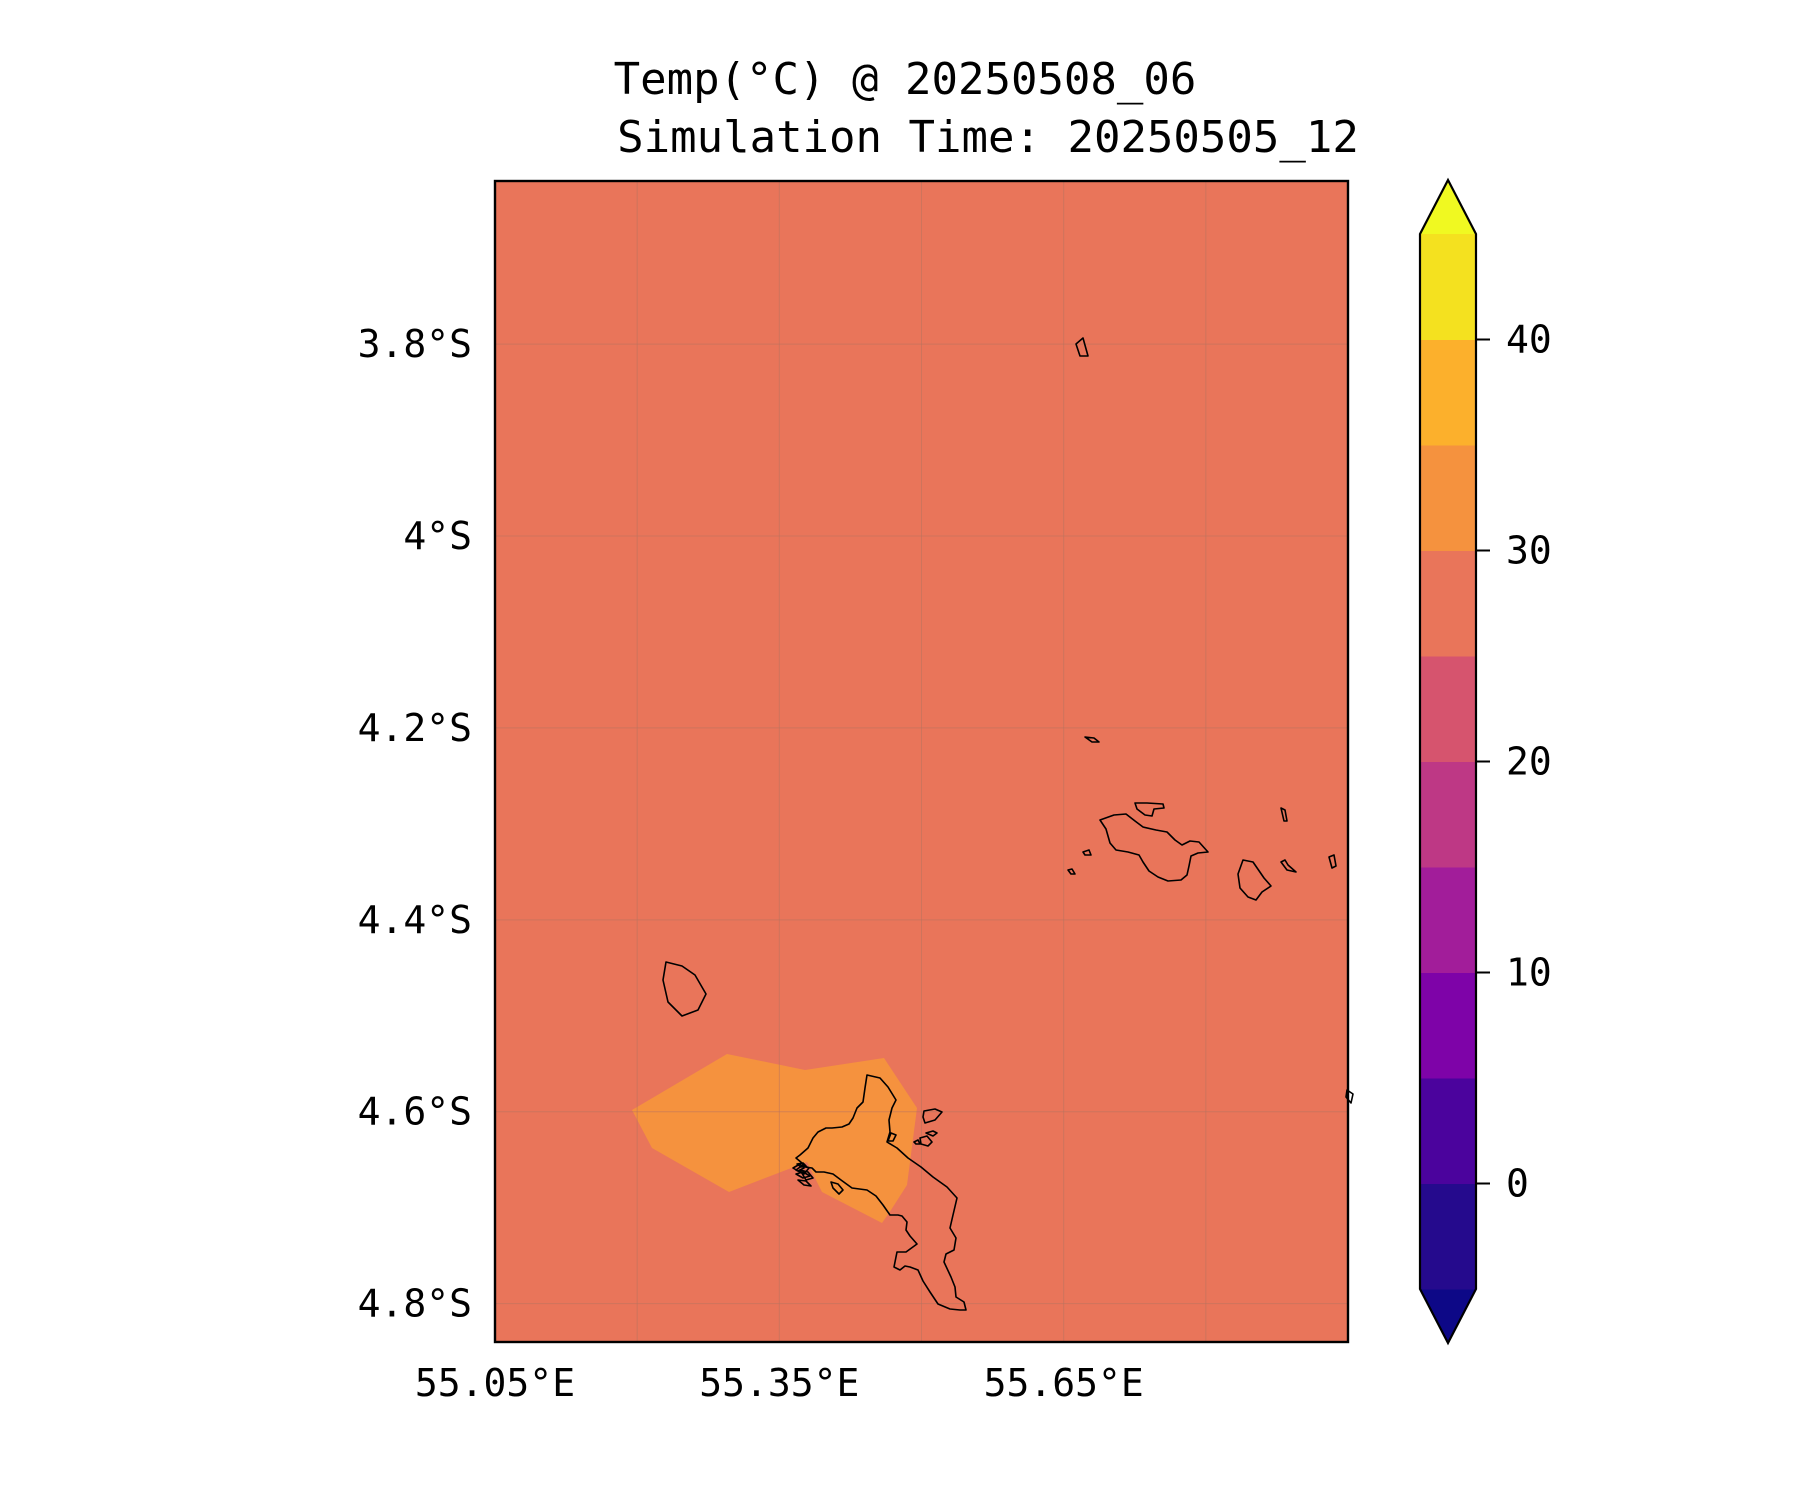  Describe the element at coordinates (1254, 880) in the screenshot. I see `island-felicite` at that location.